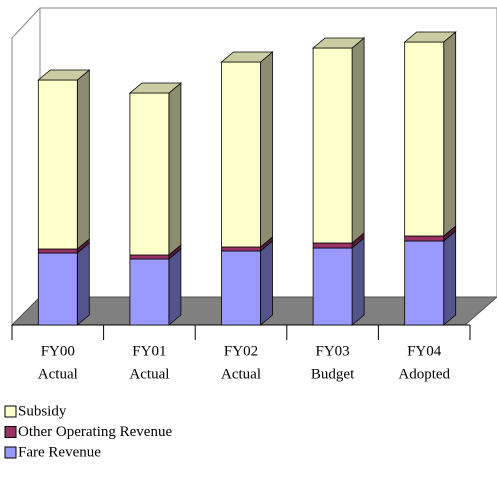 The width and height of the screenshot is (497, 483). Describe the element at coordinates (58, 351) in the screenshot. I see `x-tick-label: FY00` at that location.